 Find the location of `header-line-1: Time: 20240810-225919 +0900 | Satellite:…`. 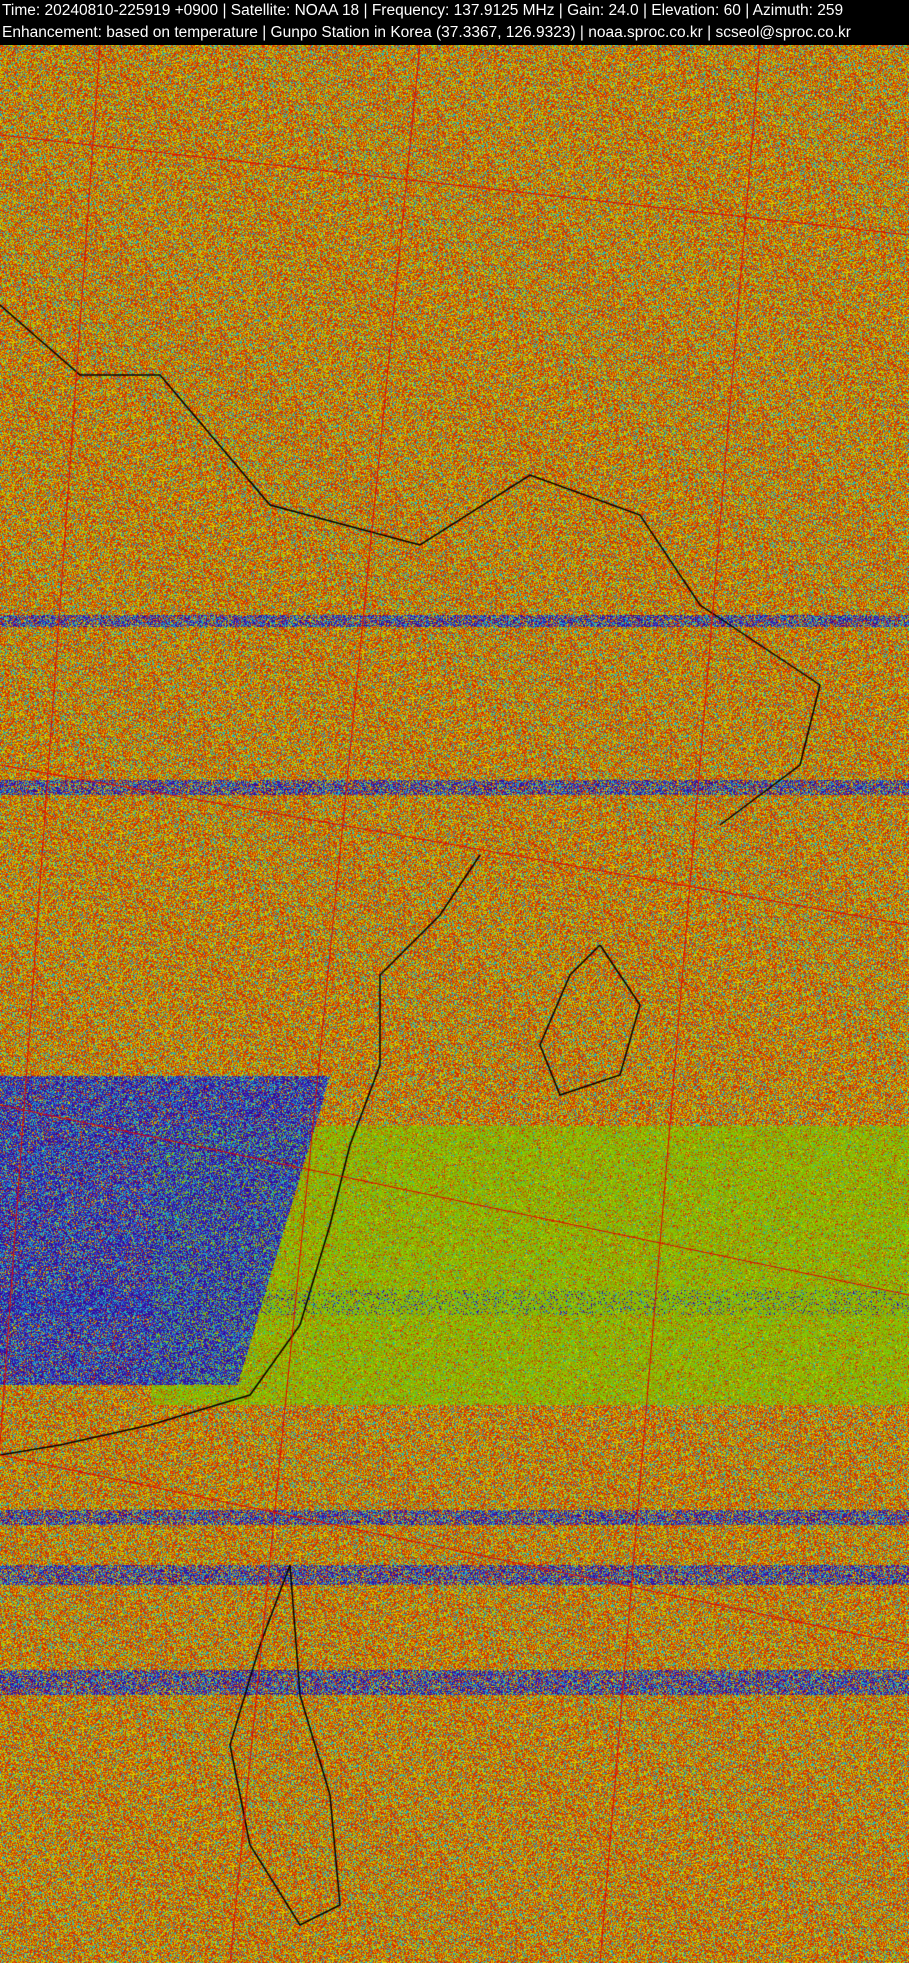

header-line-1: Time: 20240810-225919 +0900 | Satellite:… is located at coordinates (423, 10).